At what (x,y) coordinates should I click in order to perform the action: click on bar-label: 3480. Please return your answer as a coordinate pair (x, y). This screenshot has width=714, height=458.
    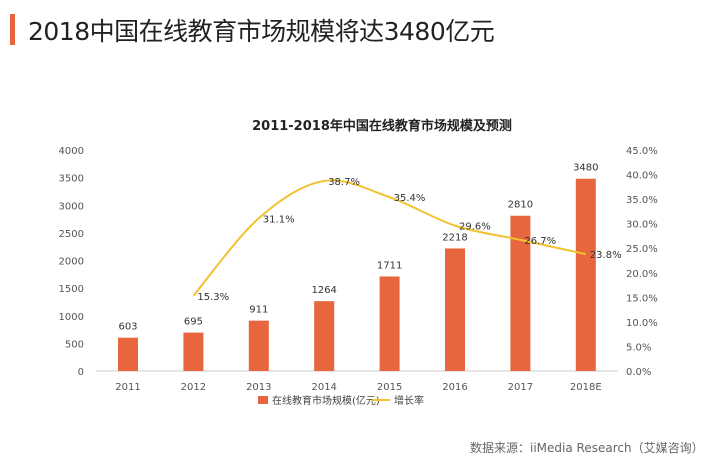
    Looking at the image, I should click on (585, 168).